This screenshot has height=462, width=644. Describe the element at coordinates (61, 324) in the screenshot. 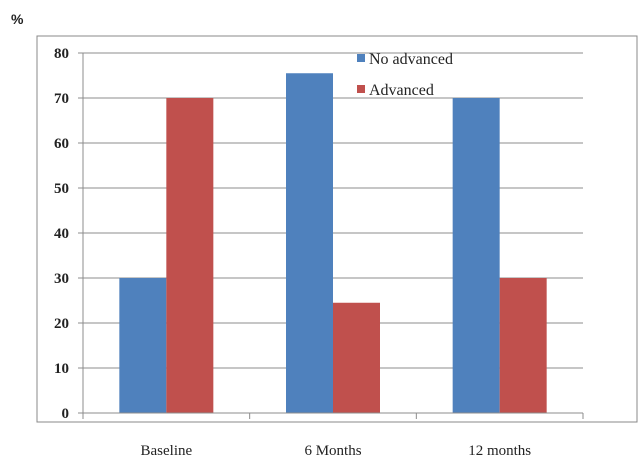

I see `y-tick-label: 20` at that location.